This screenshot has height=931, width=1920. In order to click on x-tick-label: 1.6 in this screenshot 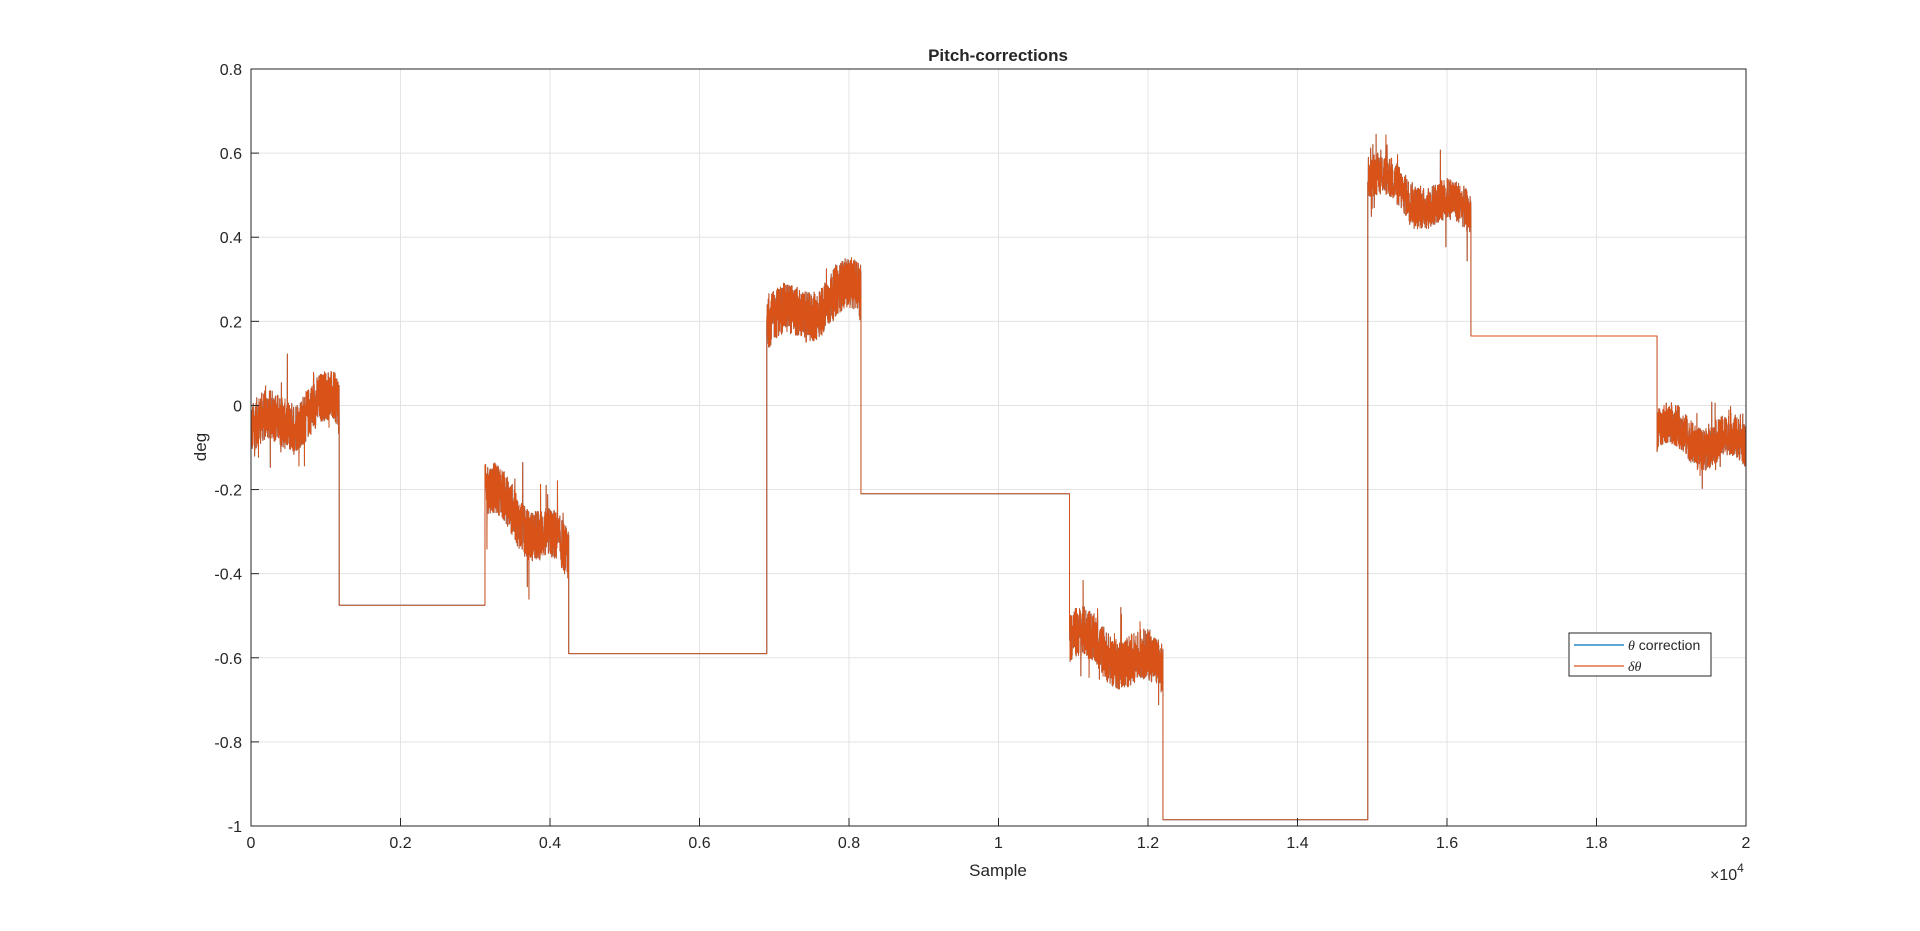, I will do `click(1447, 843)`.